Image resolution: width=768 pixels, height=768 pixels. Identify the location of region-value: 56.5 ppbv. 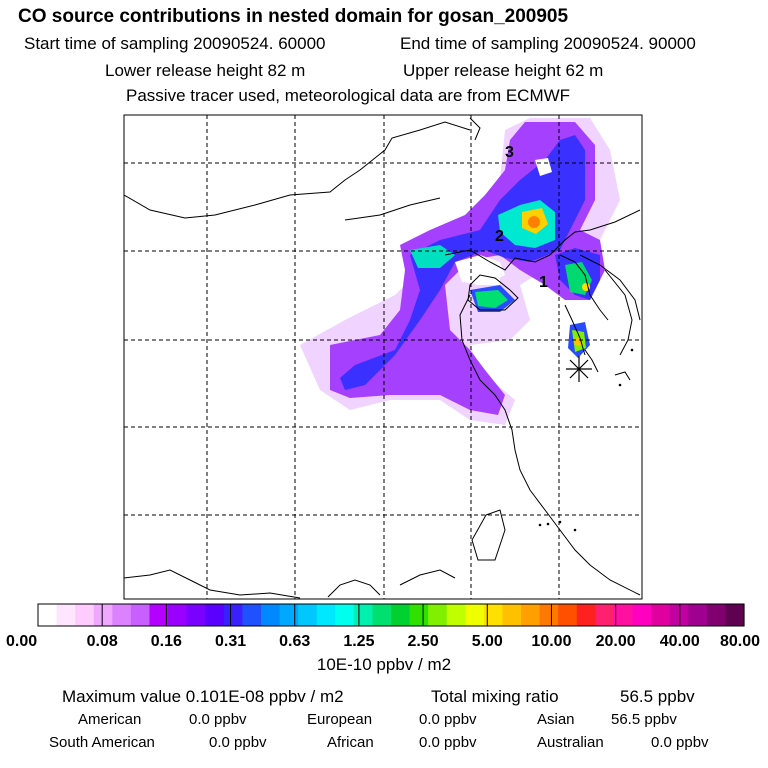
(644, 719).